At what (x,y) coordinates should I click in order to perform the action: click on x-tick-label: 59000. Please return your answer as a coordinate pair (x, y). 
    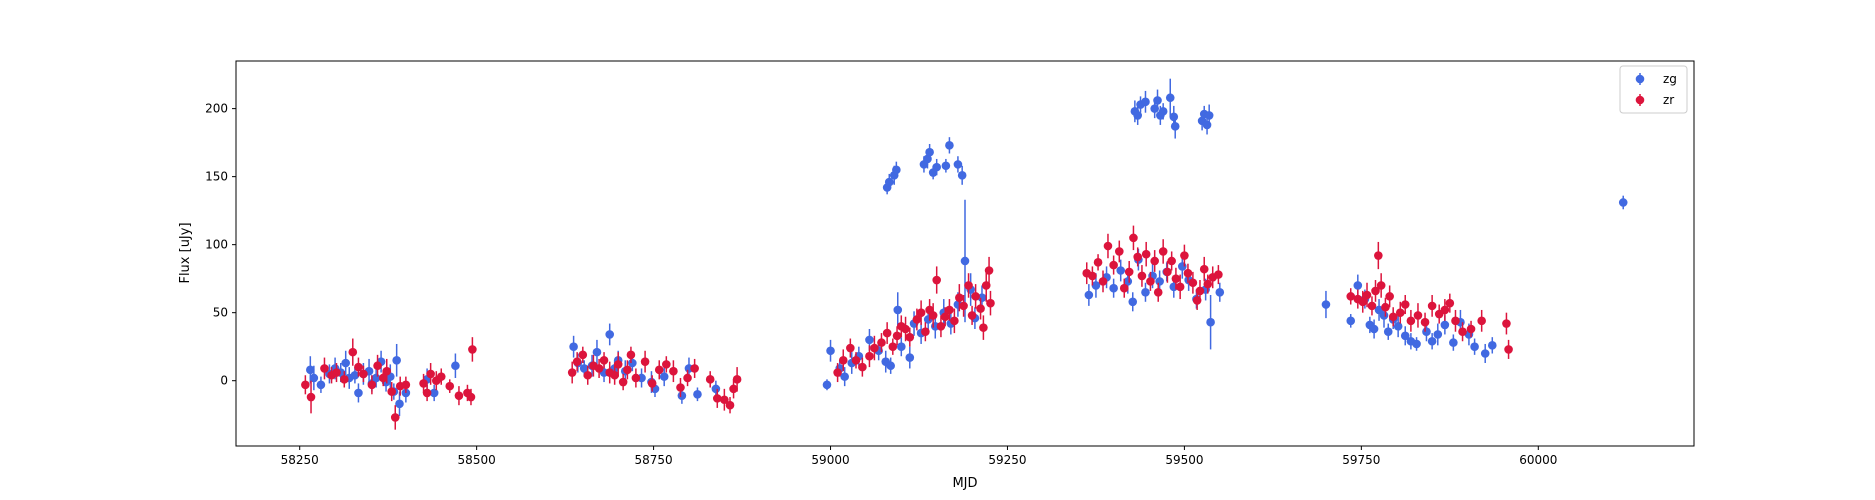
    Looking at the image, I should click on (830, 460).